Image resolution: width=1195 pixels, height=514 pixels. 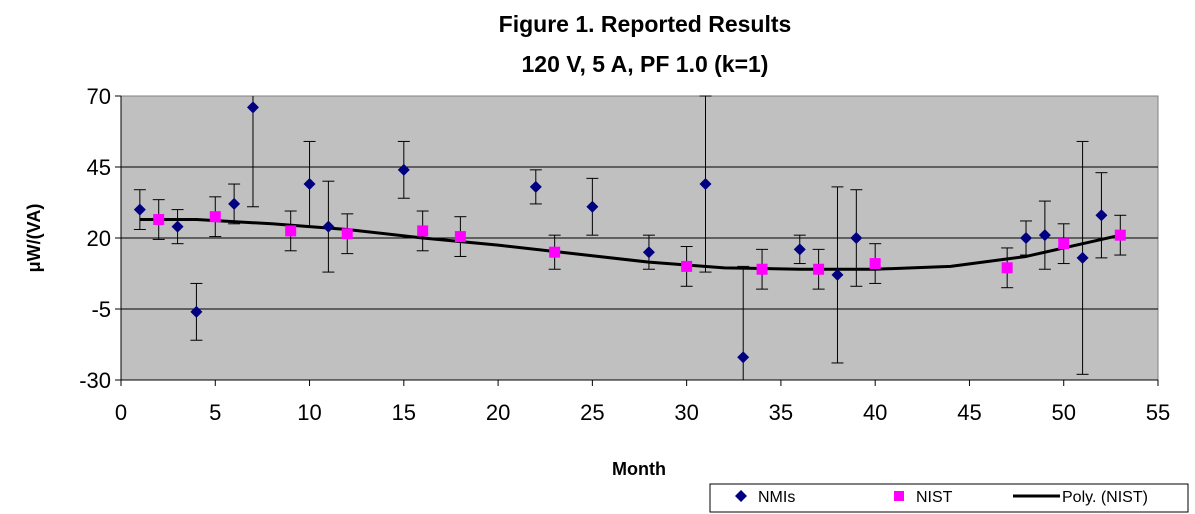 I want to click on x-tick-label: 45, so click(x=969, y=412).